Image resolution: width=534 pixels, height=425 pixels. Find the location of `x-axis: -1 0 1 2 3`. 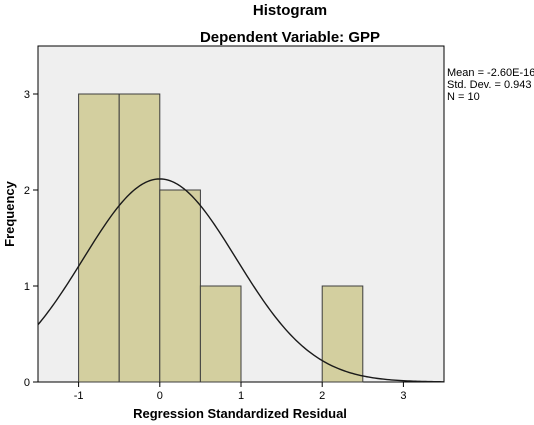

x-axis: -1 0 1 2 3 is located at coordinates (240, 392).